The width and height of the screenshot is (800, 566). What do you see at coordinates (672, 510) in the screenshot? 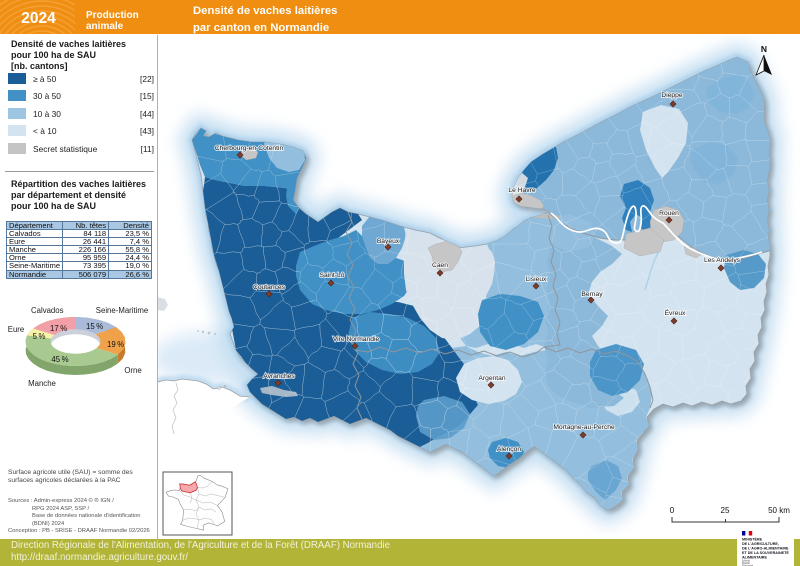
I see `svg-text: 0` at bounding box center [672, 510].